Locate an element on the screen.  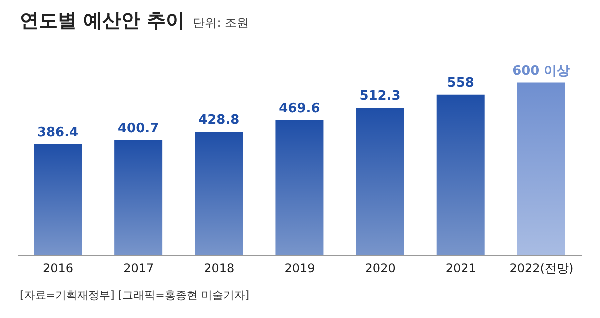
data-label: 428.8 is located at coordinates (219, 120).